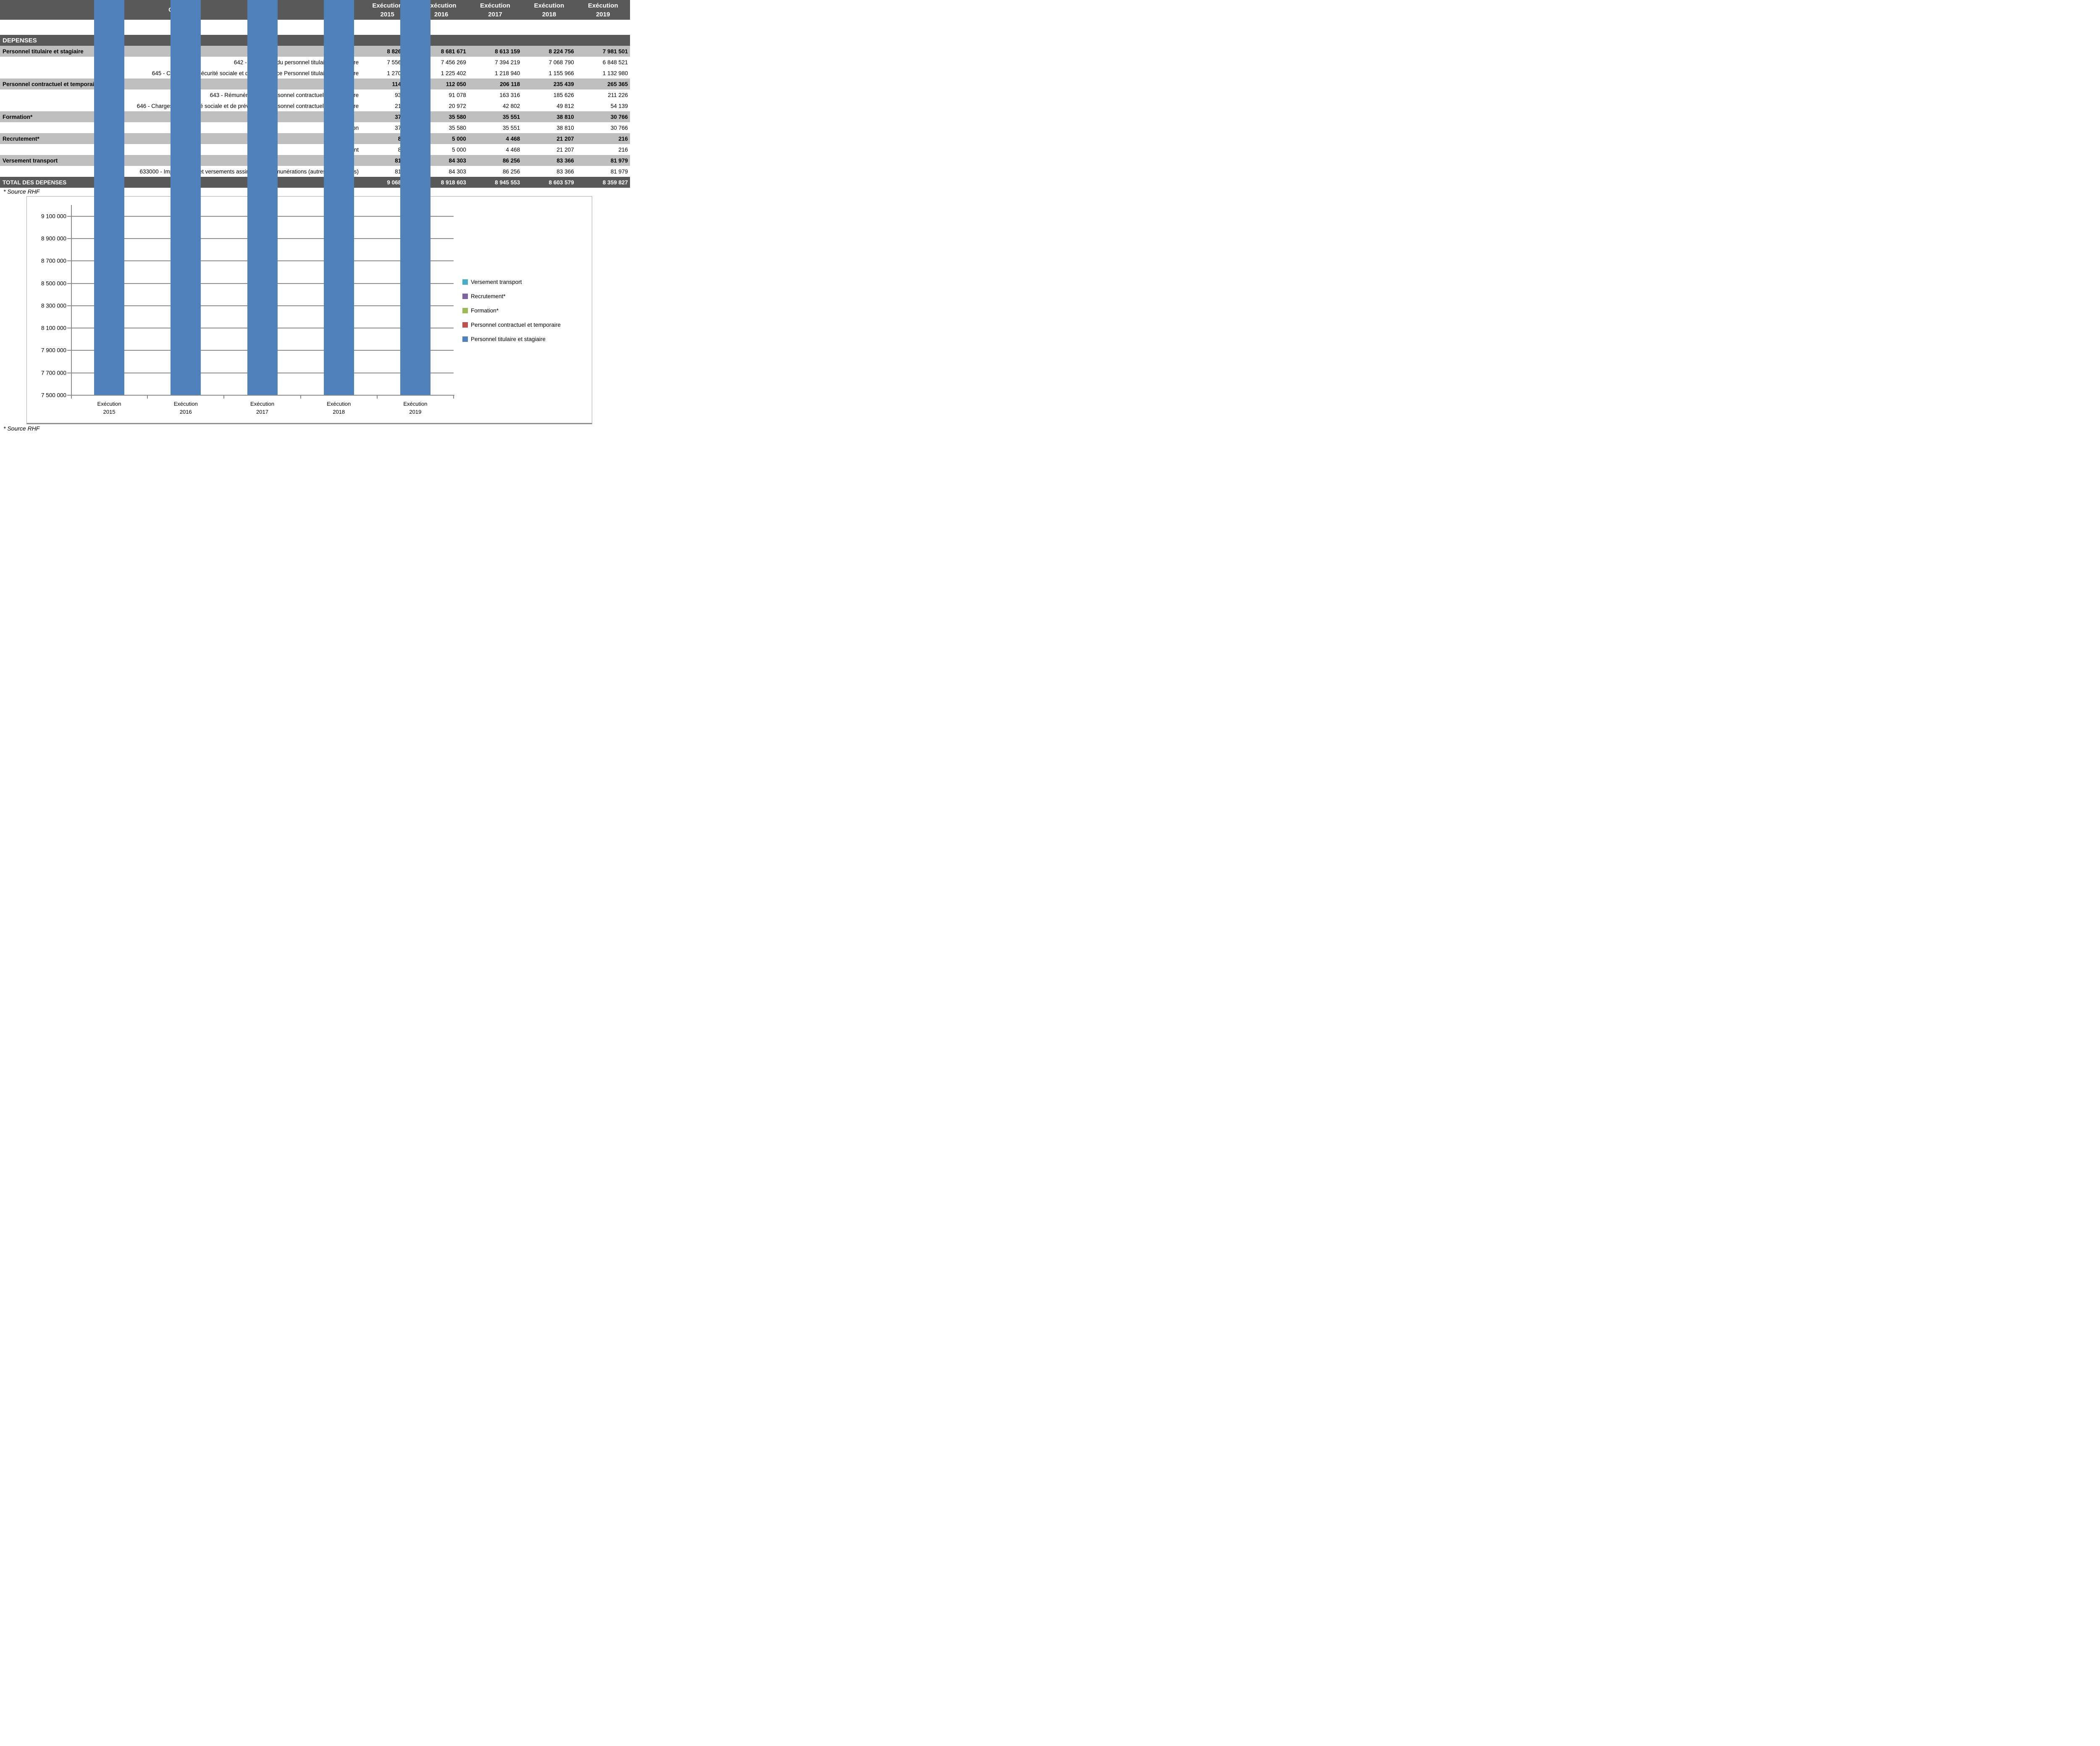 The image size is (2100, 1746). Describe the element at coordinates (495, 10) in the screenshot. I see `header-exercise-2017: Exécution 2017` at that location.